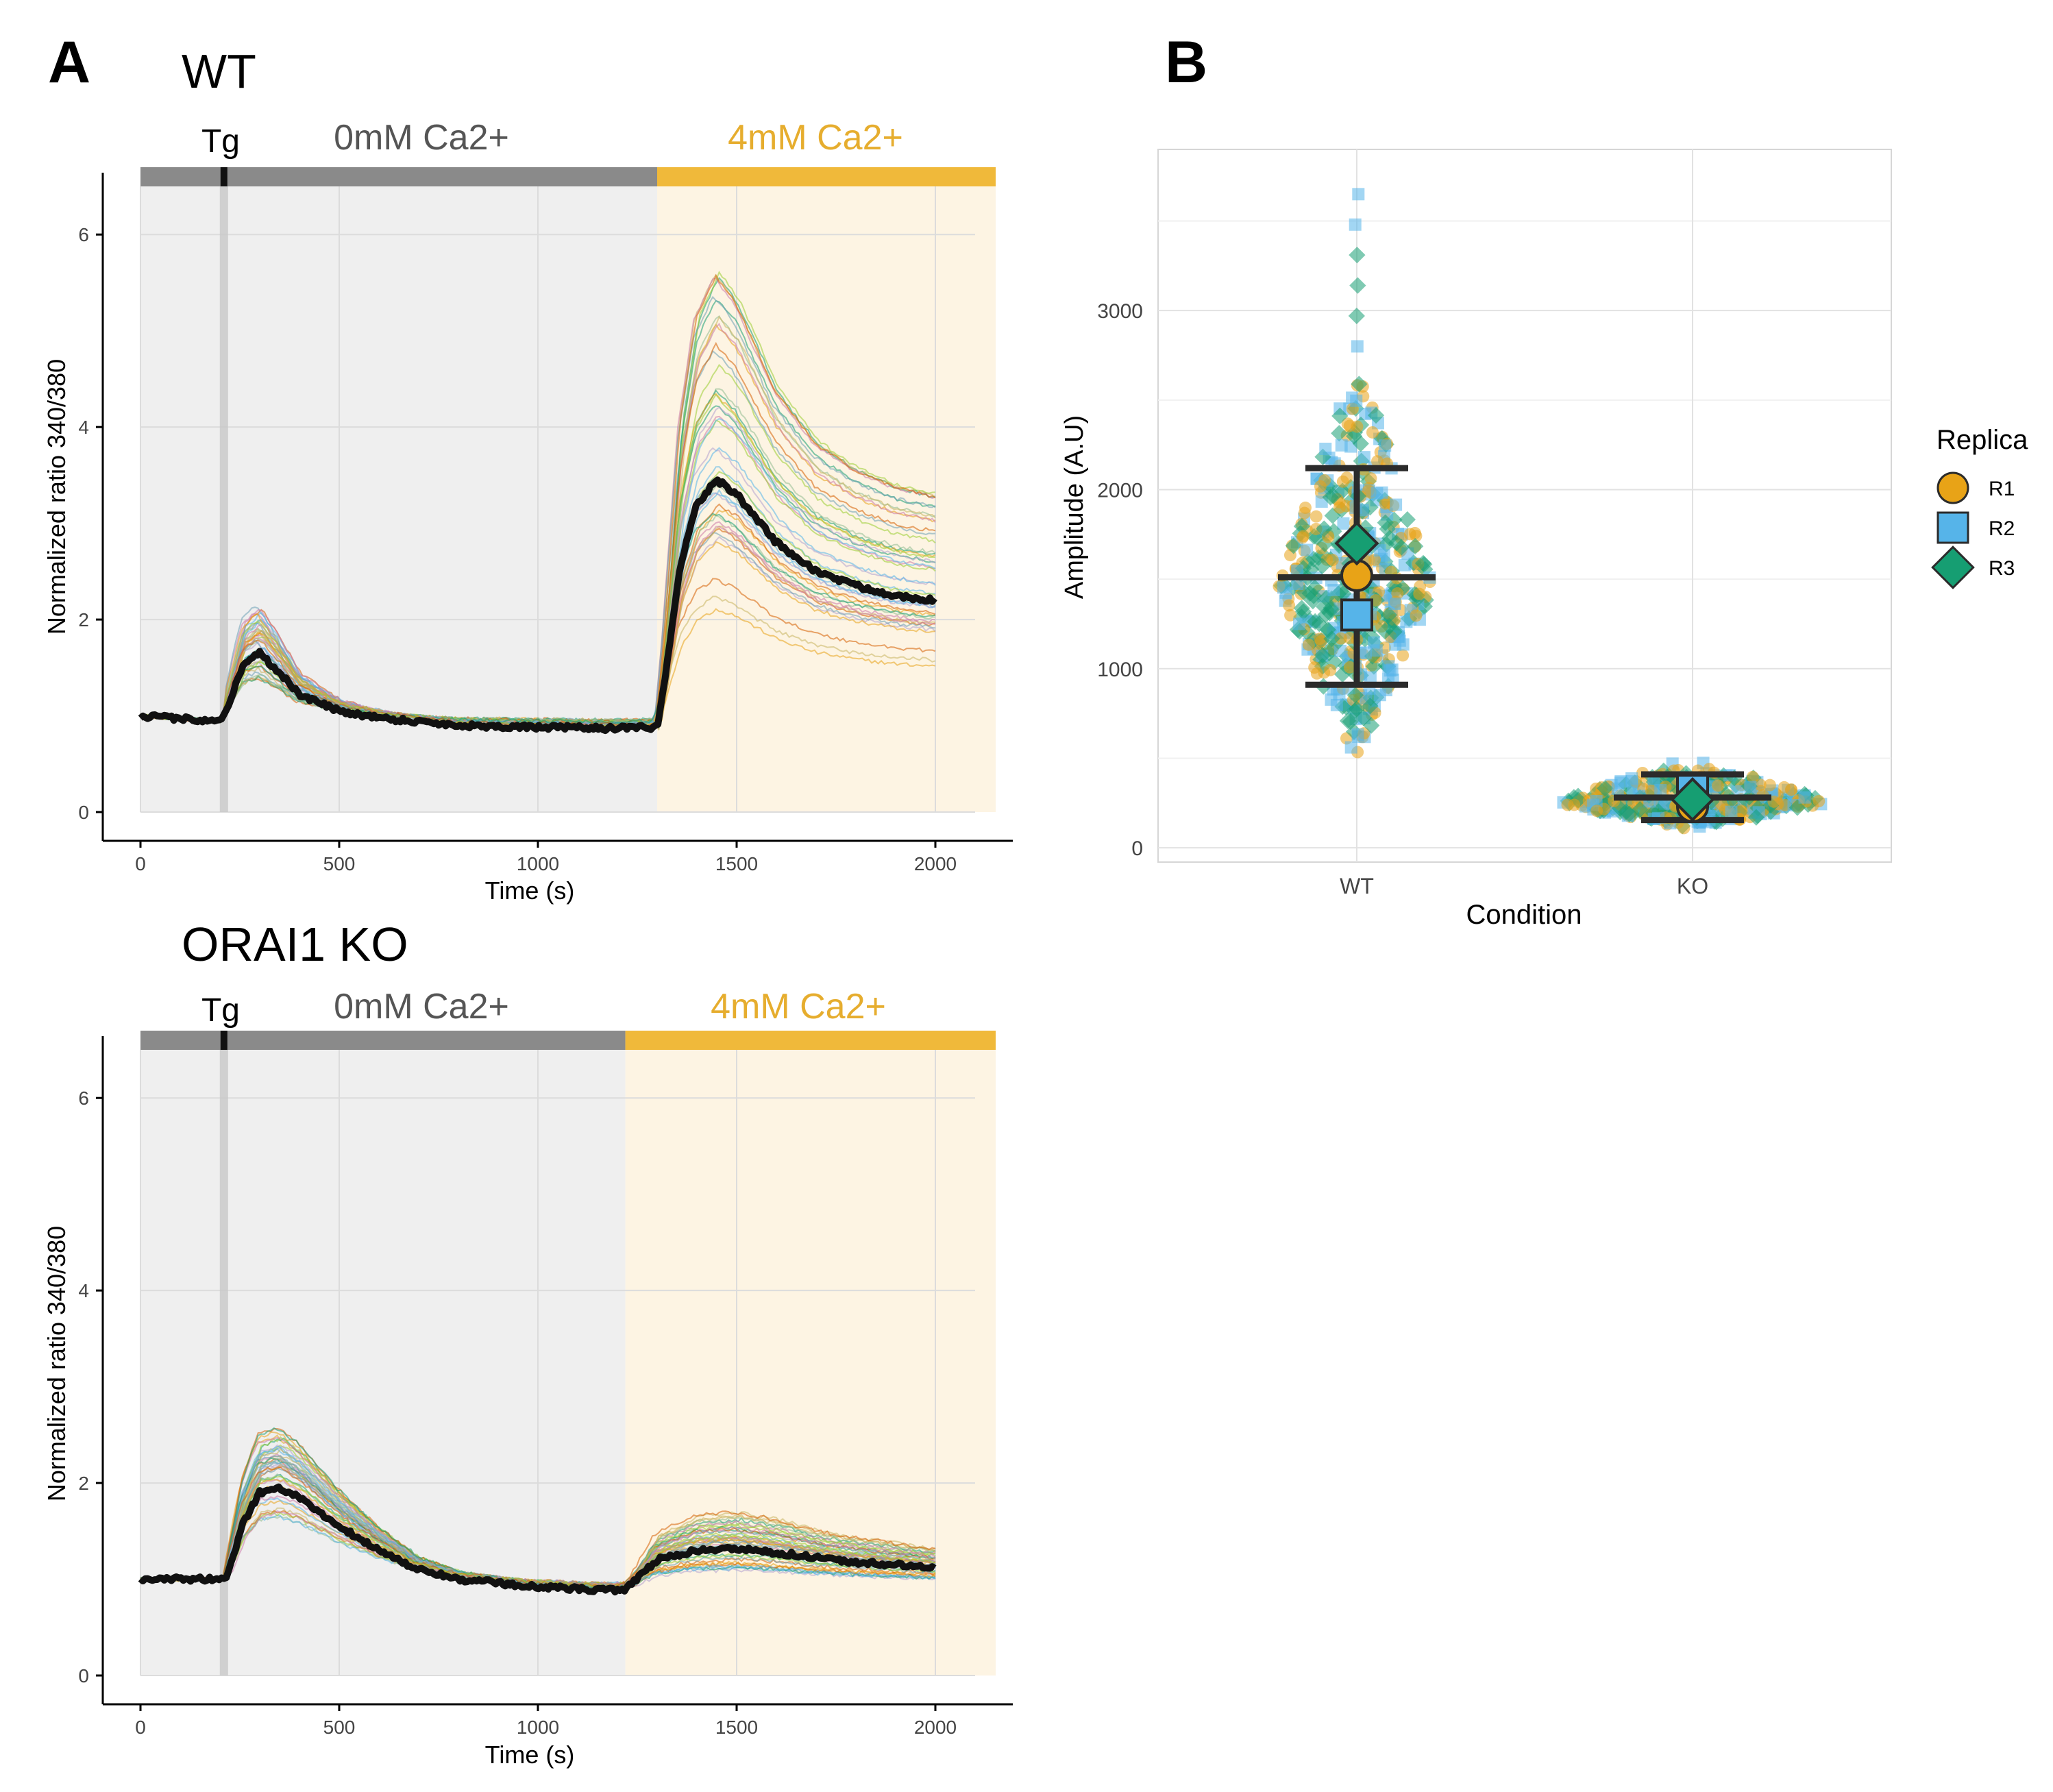 The width and height of the screenshot is (2053, 1792). Describe the element at coordinates (56, 497) in the screenshot. I see `wt-y-axis-label: Normalized ratio 340/380` at that location.